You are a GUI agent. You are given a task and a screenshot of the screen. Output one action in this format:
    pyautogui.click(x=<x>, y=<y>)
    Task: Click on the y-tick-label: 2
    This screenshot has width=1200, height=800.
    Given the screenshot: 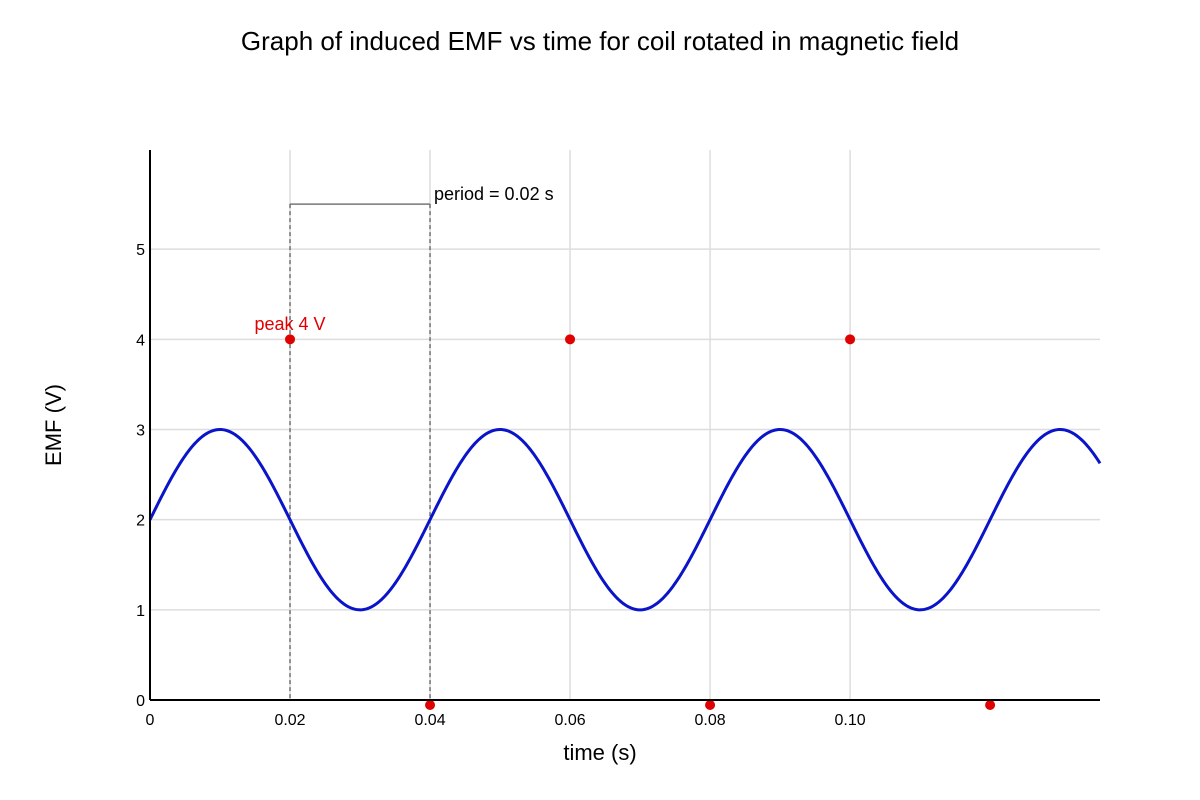 What is the action you would take?
    pyautogui.click(x=140, y=521)
    